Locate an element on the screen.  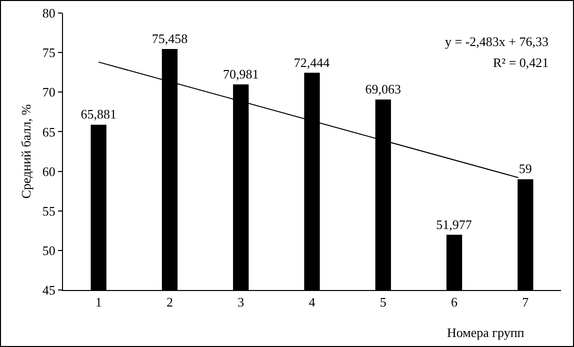
annotation: y = -2,483x + 76,33 is located at coordinates (496, 41).